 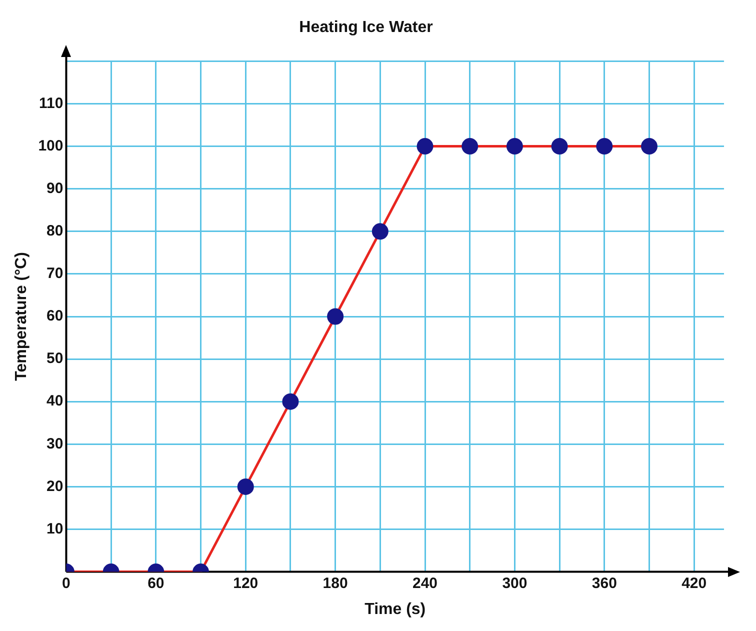 I want to click on x-tick-label: 120, so click(x=245, y=583).